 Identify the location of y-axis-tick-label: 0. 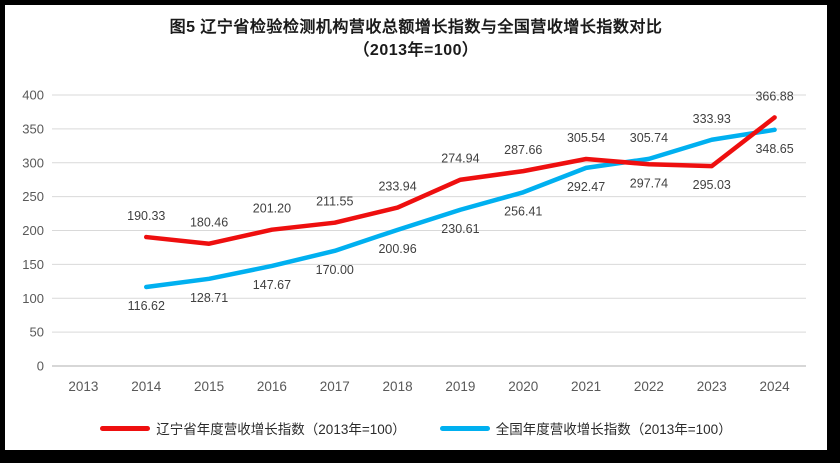
(40, 366).